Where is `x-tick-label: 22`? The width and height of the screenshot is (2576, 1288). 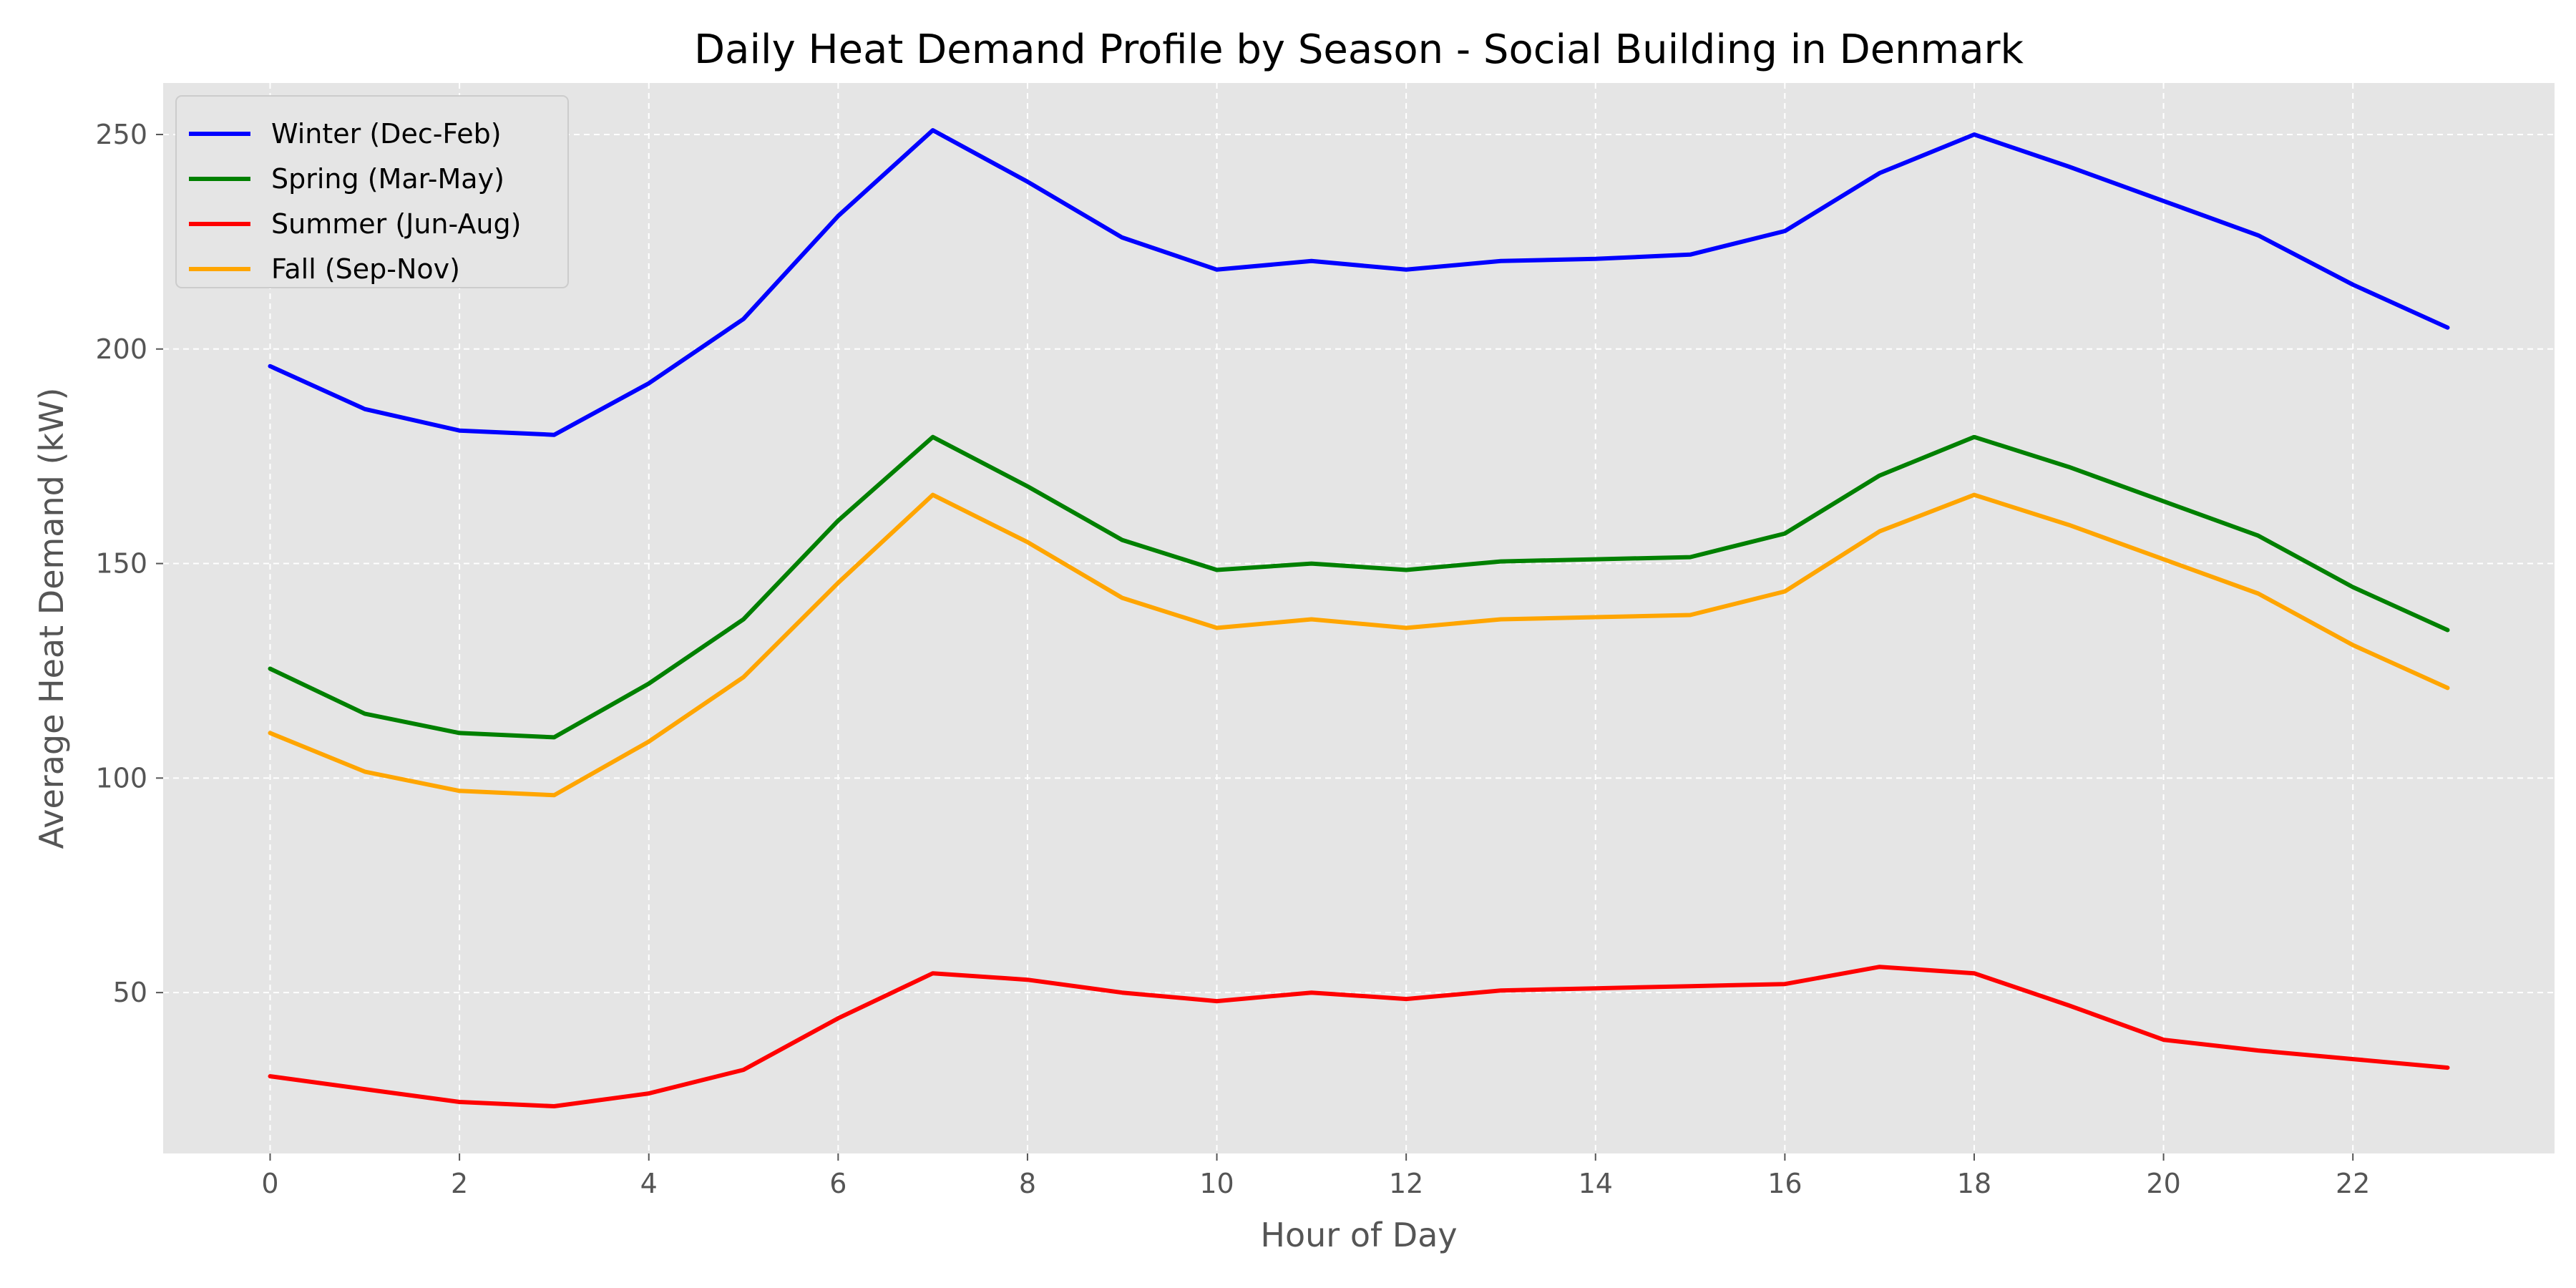 x-tick-label: 22 is located at coordinates (2353, 1183).